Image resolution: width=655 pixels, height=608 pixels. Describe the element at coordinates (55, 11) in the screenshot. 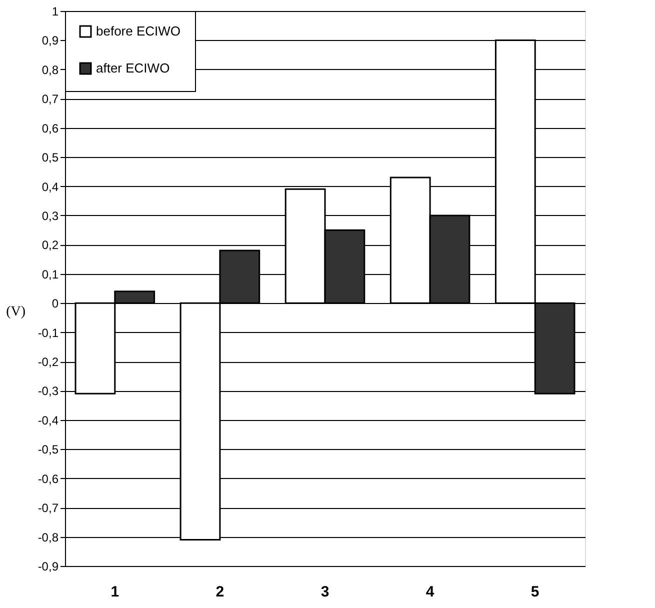

I see `y-tick-label: 1` at that location.